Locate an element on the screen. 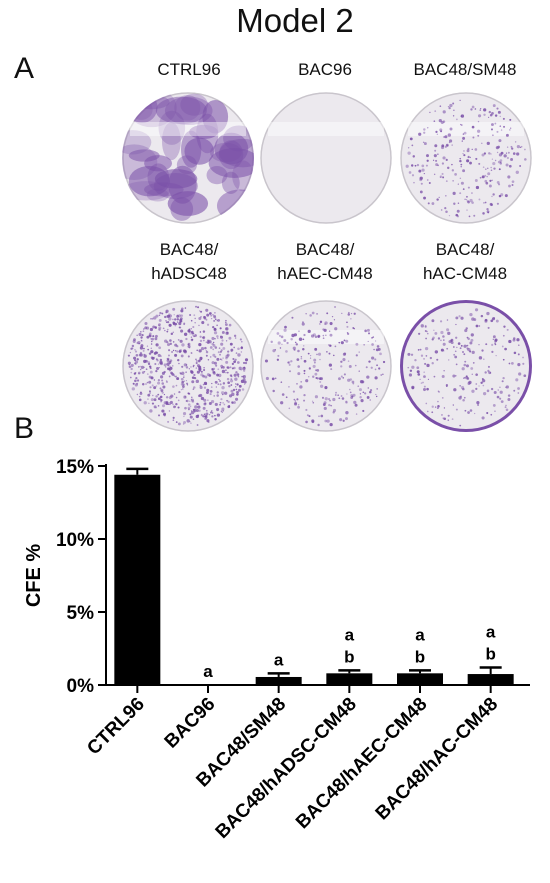 This screenshot has width=550, height=883. x-category-label: BAC48/hADSC-CM48 is located at coordinates (286, 768).